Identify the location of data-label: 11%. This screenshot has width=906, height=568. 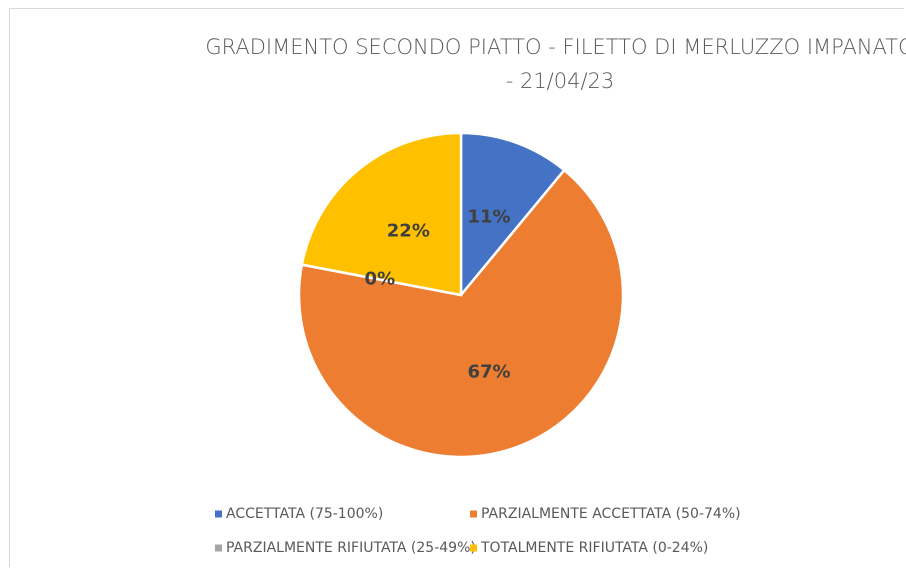
(488, 216).